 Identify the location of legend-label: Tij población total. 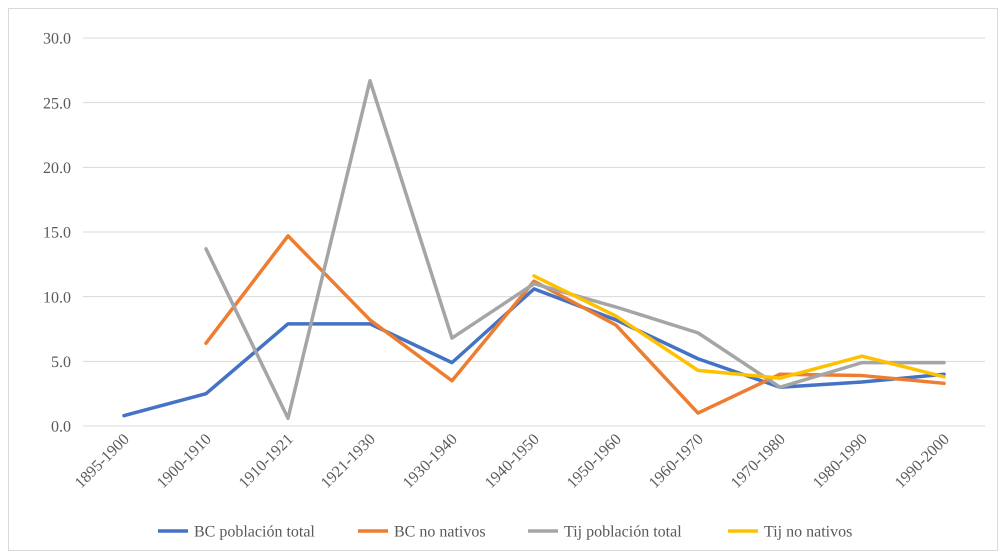
(623, 532).